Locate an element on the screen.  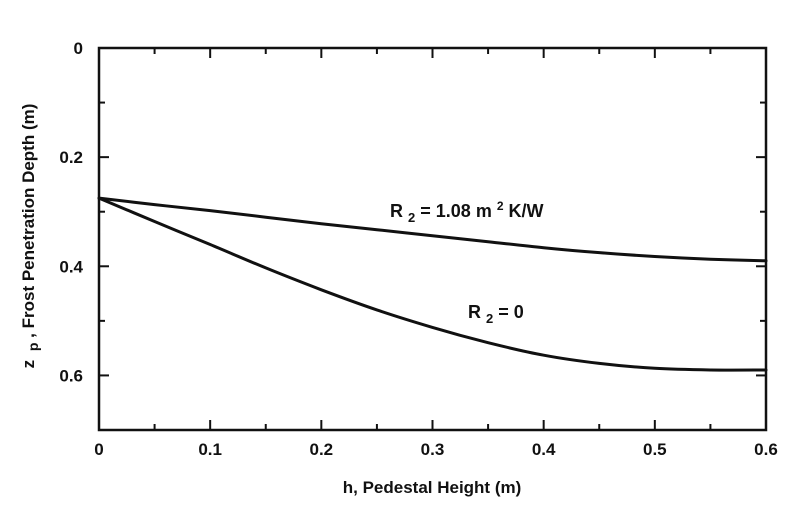
x-tick-label: 0.2 is located at coordinates (322, 449).